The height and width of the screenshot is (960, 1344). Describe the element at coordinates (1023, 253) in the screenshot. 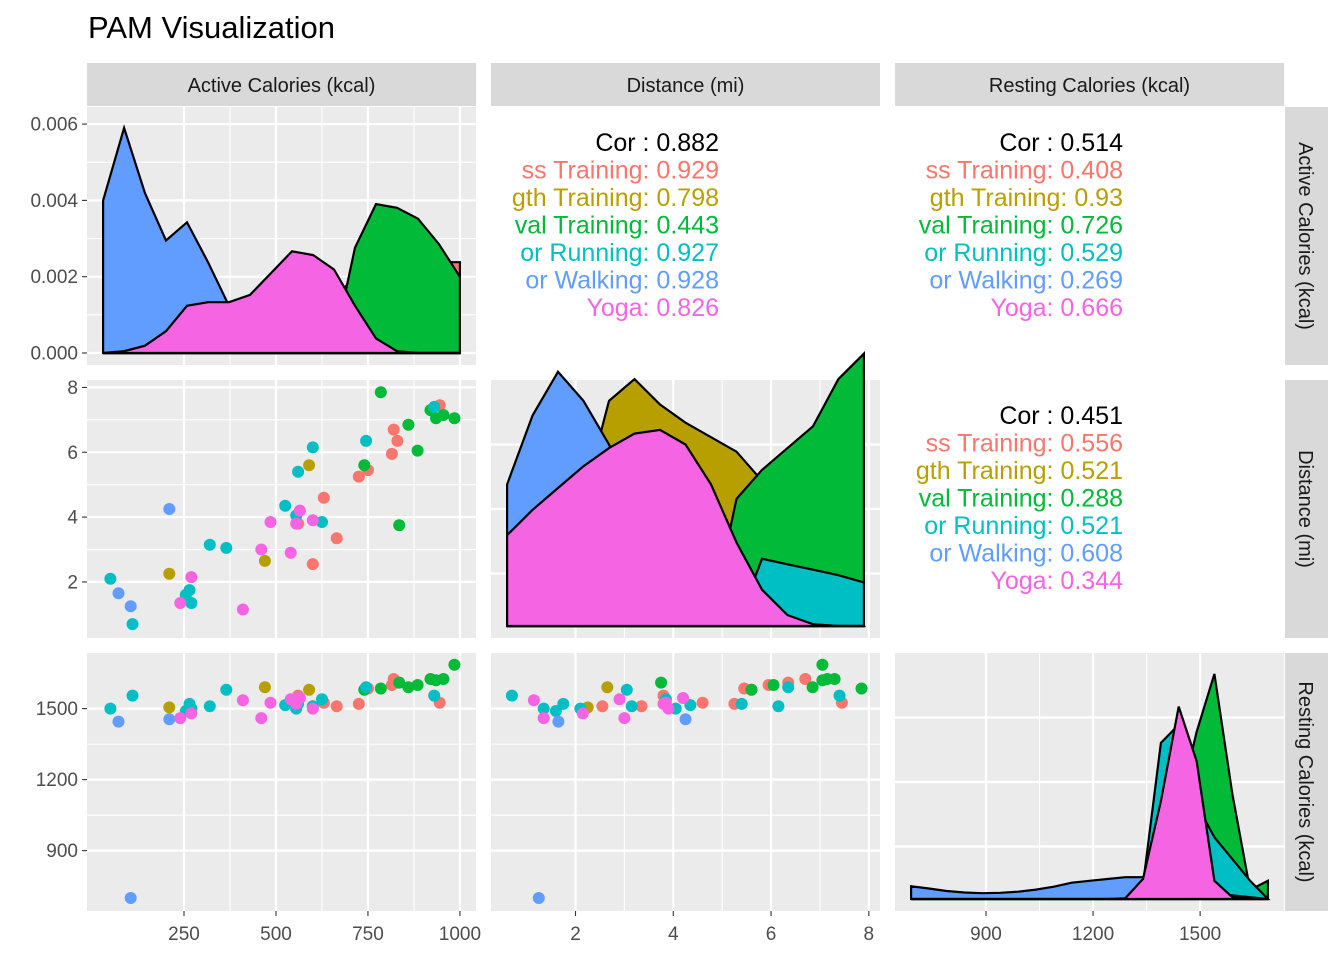

I see `cor-group-outdoor-running: or Running: 0.529` at that location.